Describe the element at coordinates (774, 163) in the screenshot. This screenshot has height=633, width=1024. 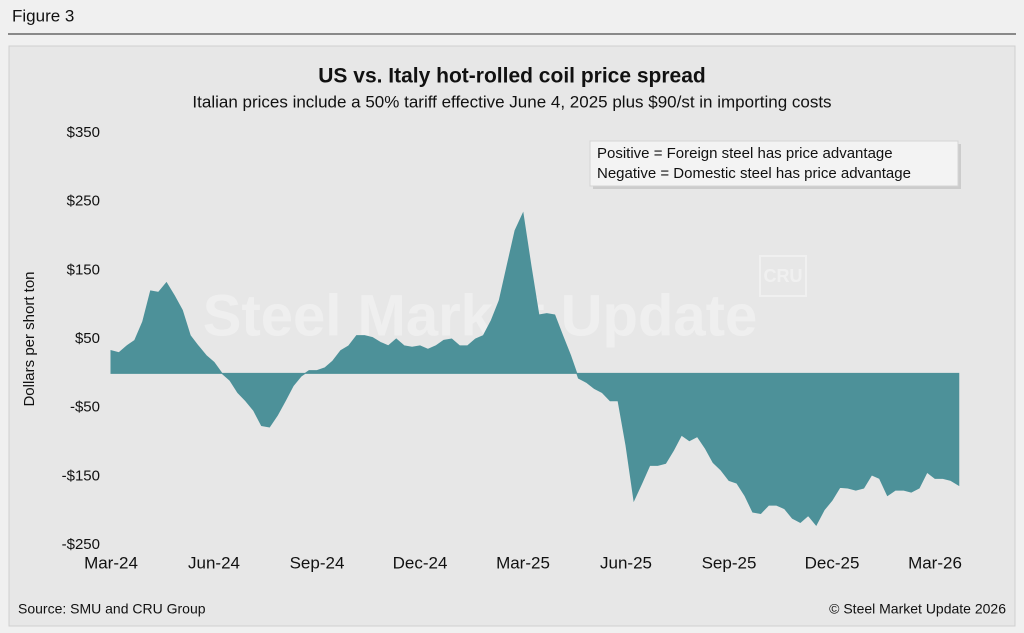
I see `annotation-box` at that location.